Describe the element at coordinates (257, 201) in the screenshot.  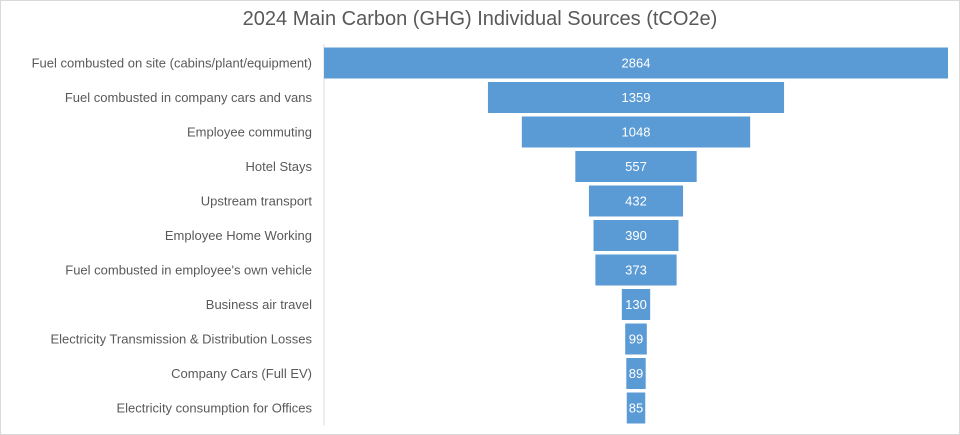
I see `category-label: Upstream transport` at that location.